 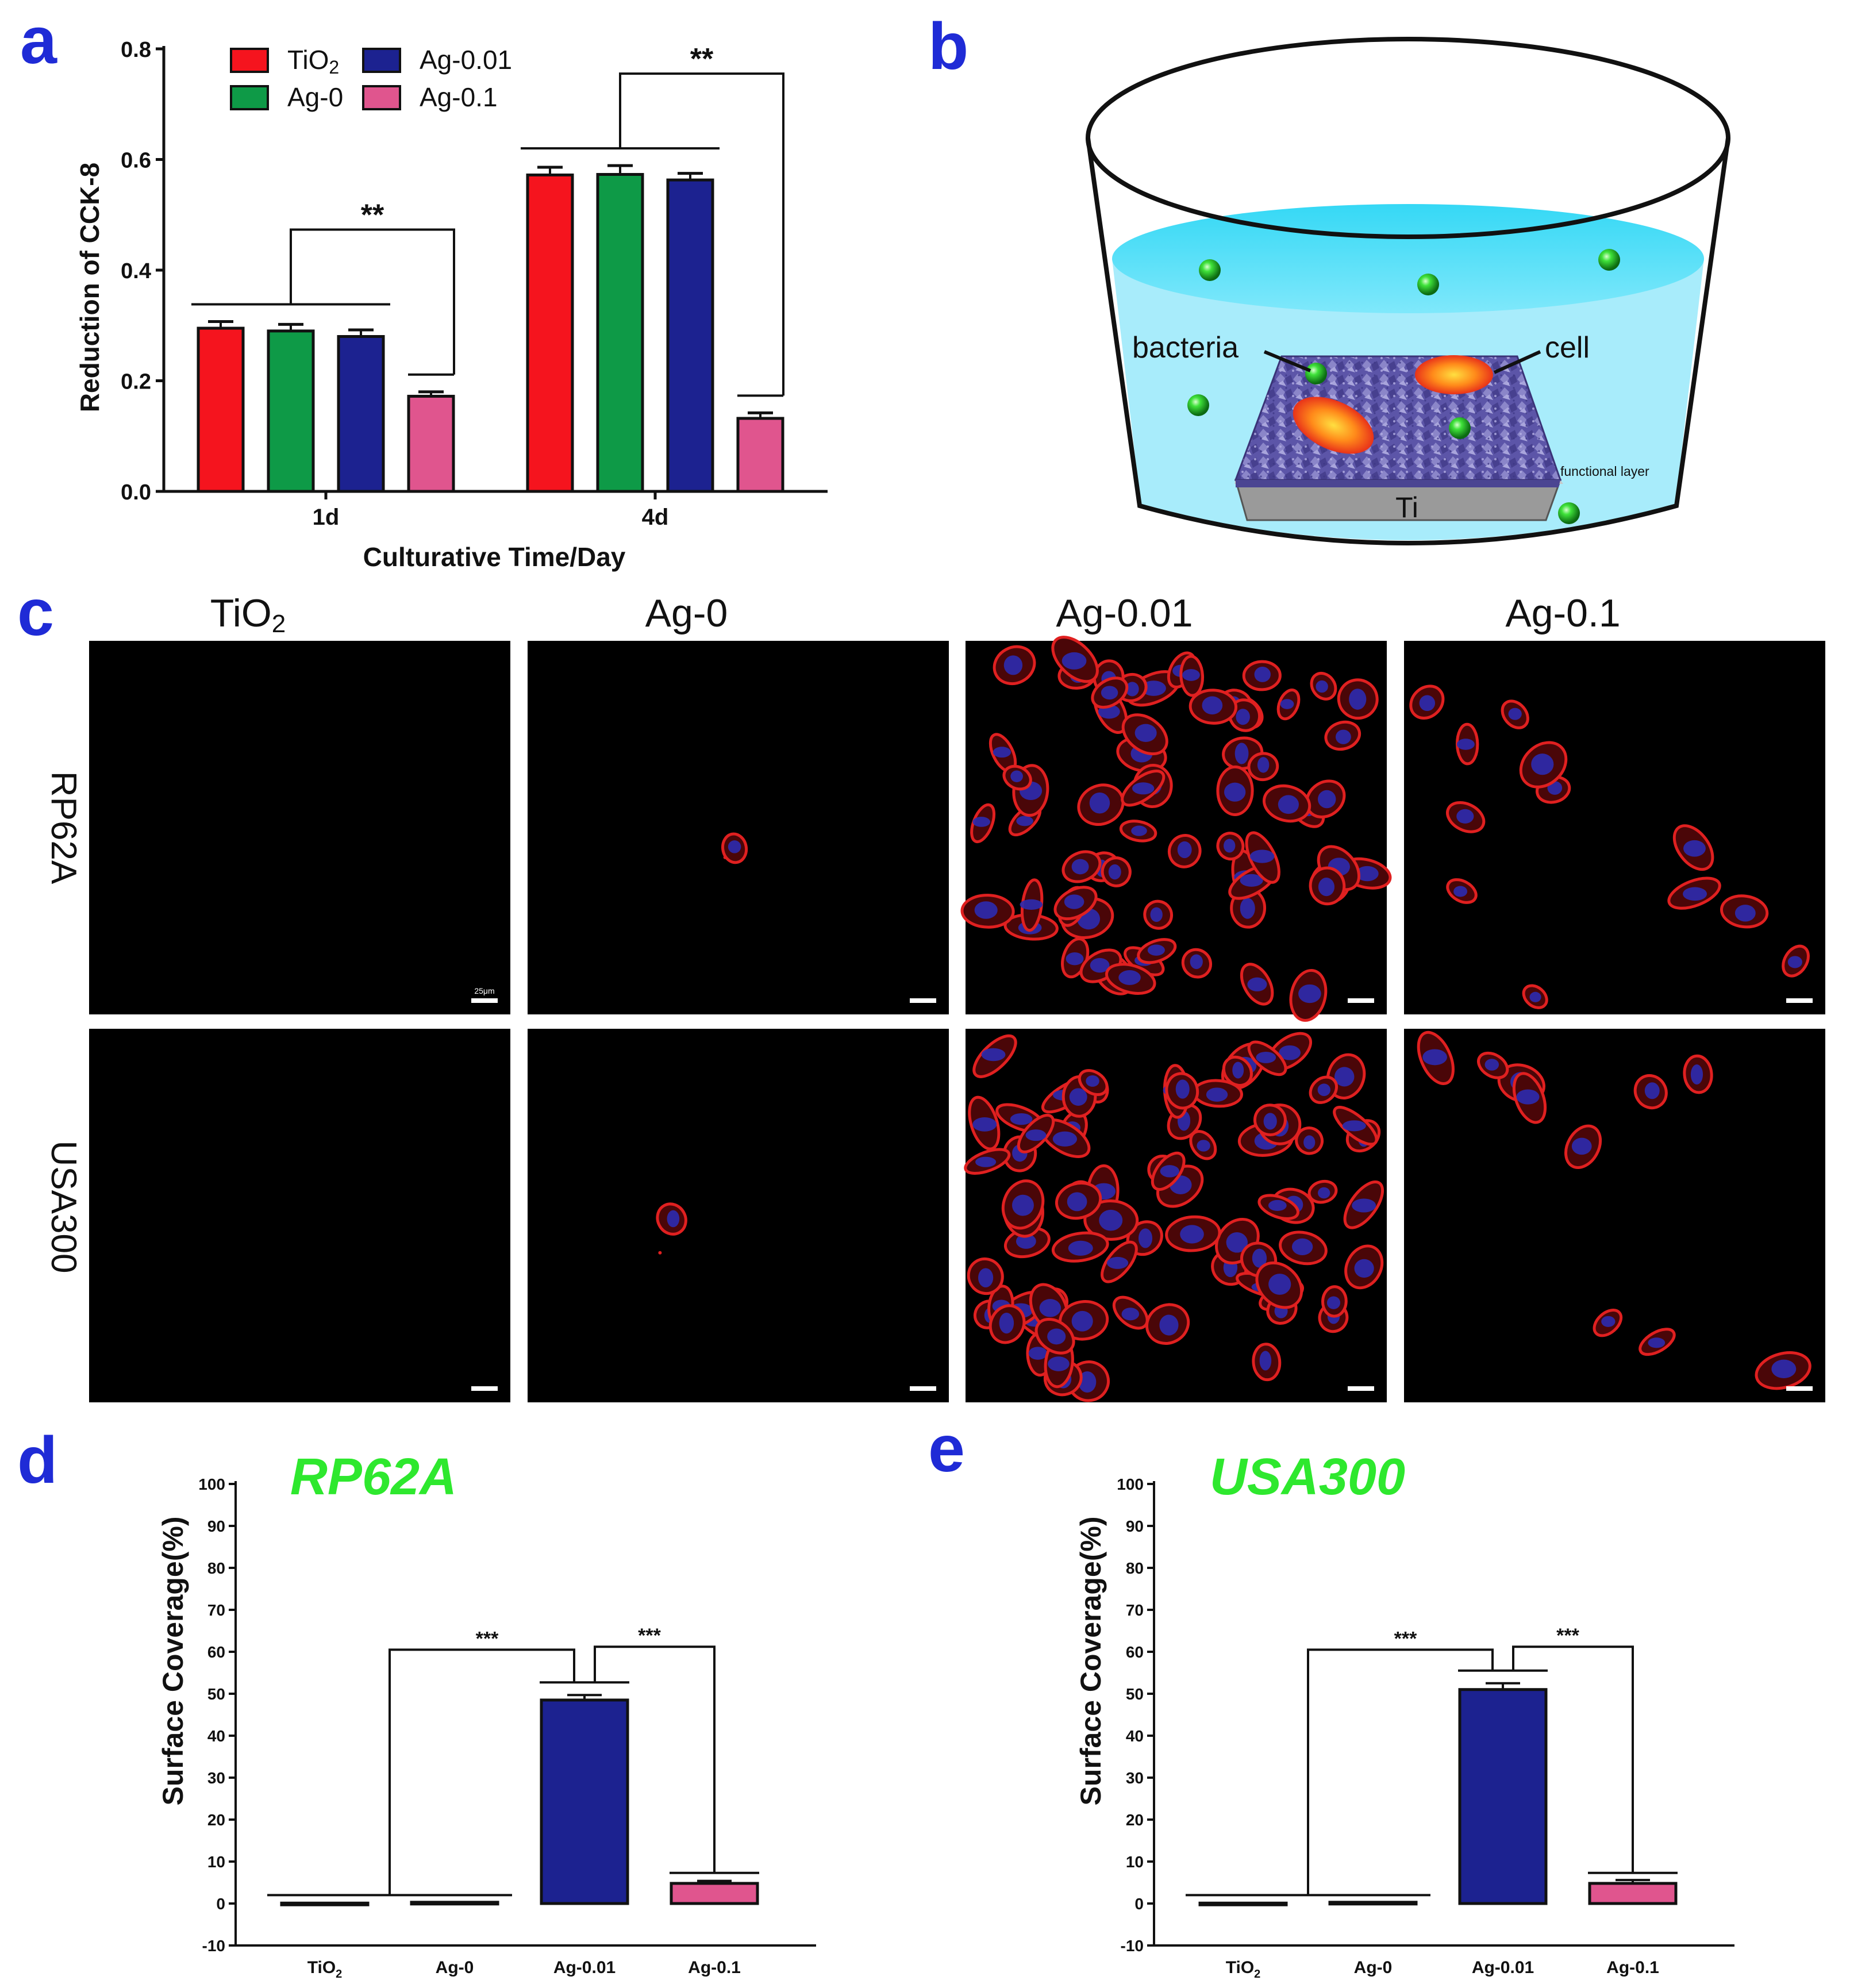 What do you see at coordinates (216, 1526) in the screenshot?
I see `y-tick-label: 90` at bounding box center [216, 1526].